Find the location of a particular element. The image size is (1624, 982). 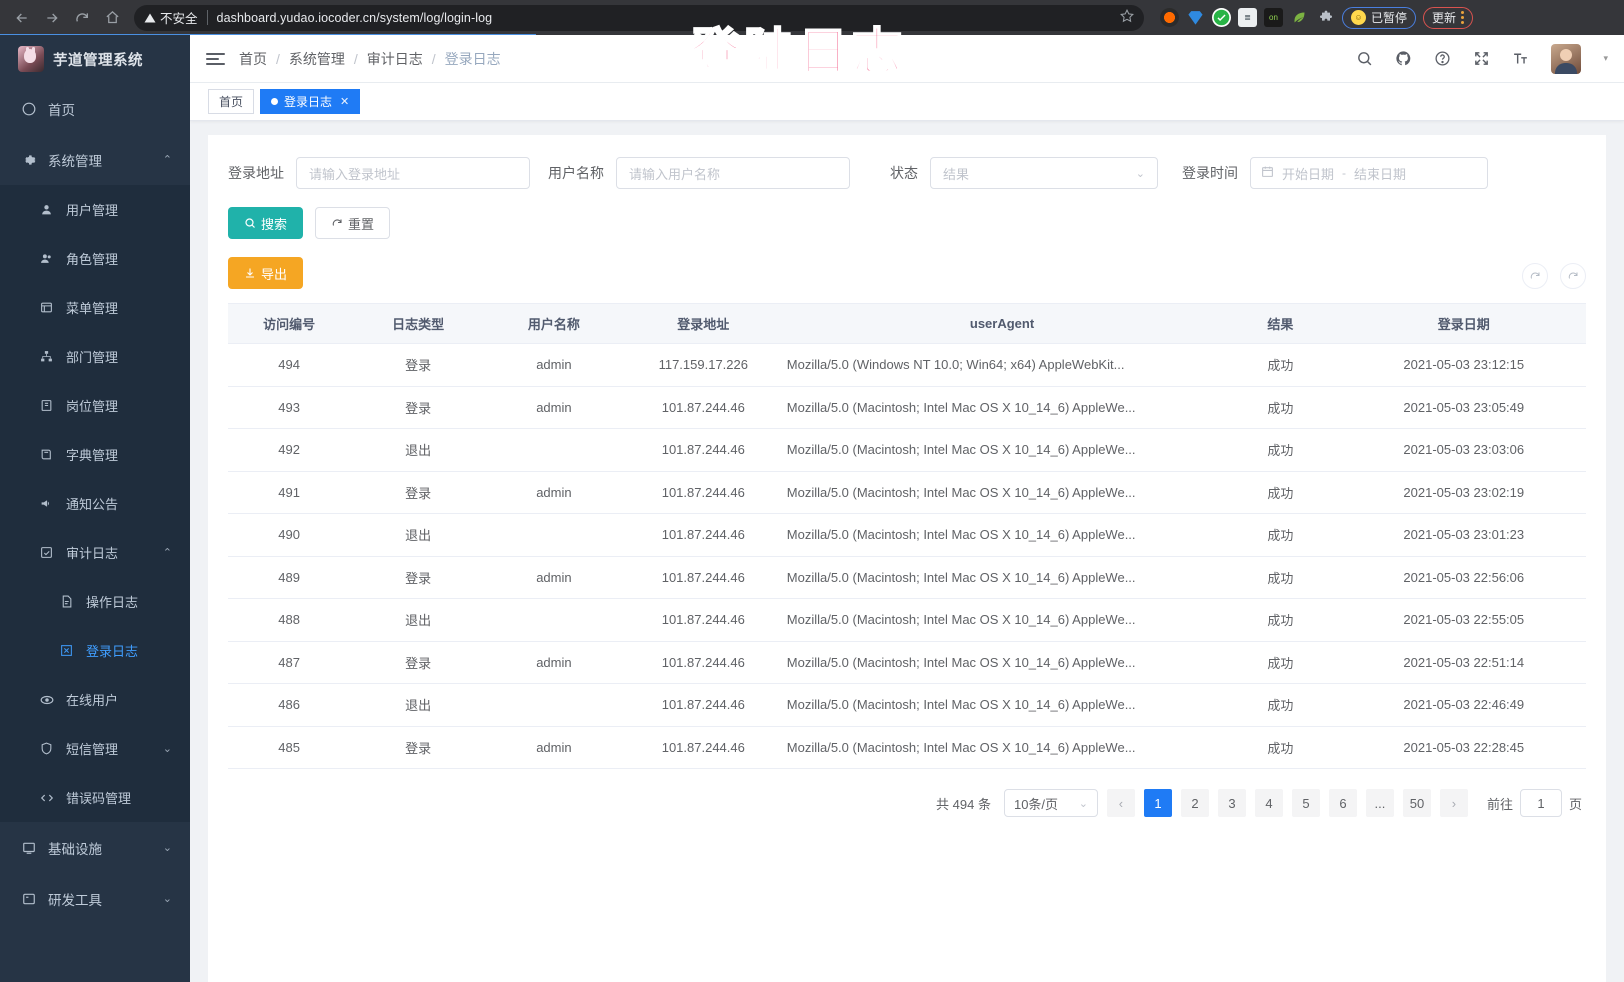

refresh-circle-button is located at coordinates (1535, 276).